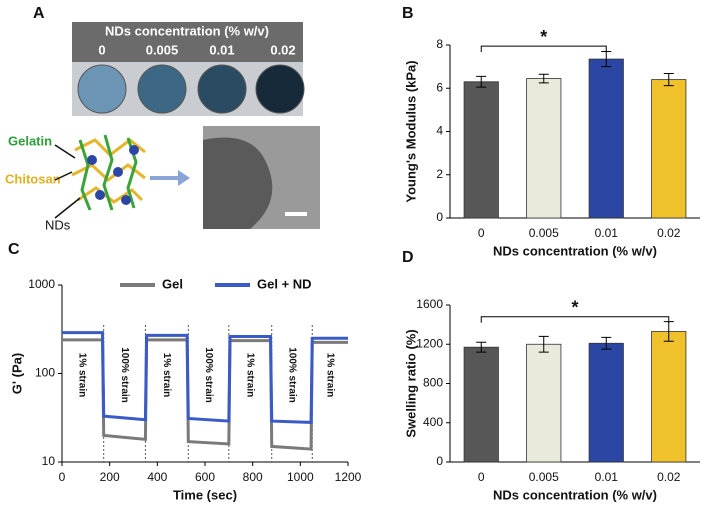 The height and width of the screenshot is (517, 714). Describe the element at coordinates (408, 13) in the screenshot. I see `panel-label: B` at that location.